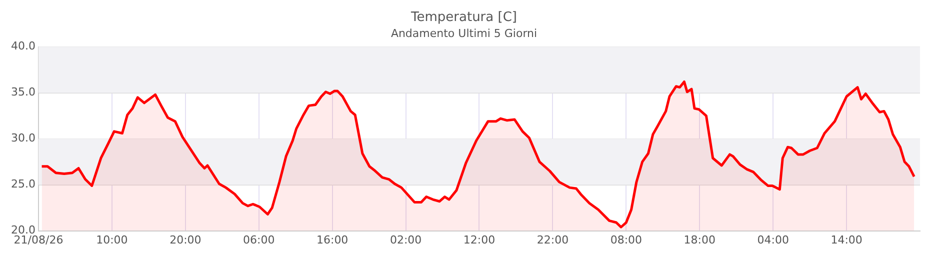 Image resolution: width=940 pixels, height=260 pixels. What do you see at coordinates (773, 239) in the screenshot?
I see `x-tick-label: 04:00` at bounding box center [773, 239].